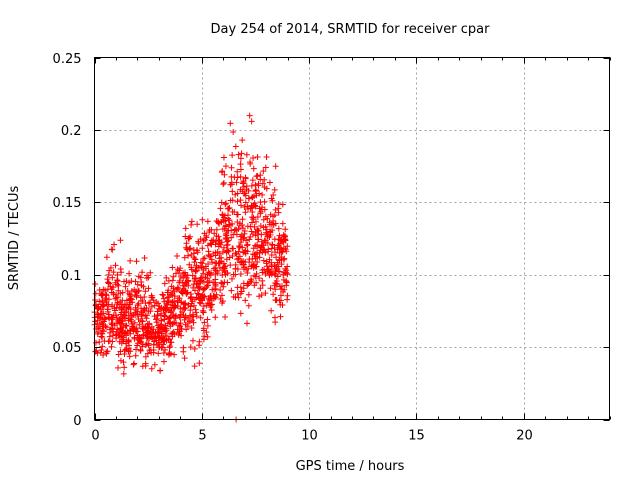 This screenshot has width=640, height=480. I want to click on y-tick-label: 0.25, so click(67, 59).